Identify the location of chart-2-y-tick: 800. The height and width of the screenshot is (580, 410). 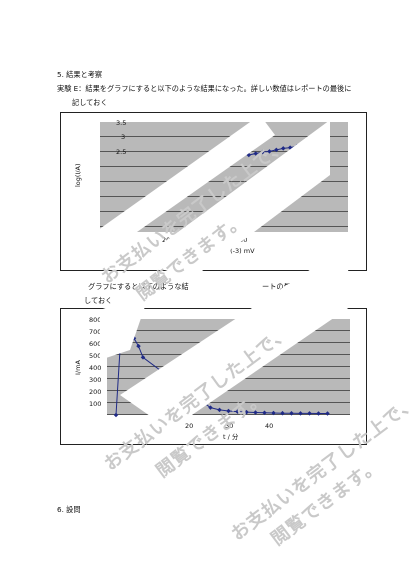
(95, 320).